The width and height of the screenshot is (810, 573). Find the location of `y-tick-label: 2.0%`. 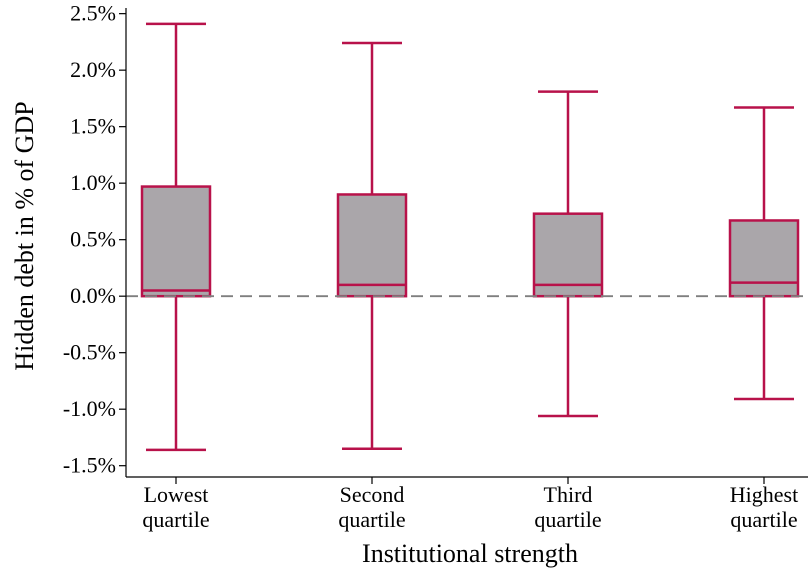

y-tick-label: 2.0% is located at coordinates (93, 69).